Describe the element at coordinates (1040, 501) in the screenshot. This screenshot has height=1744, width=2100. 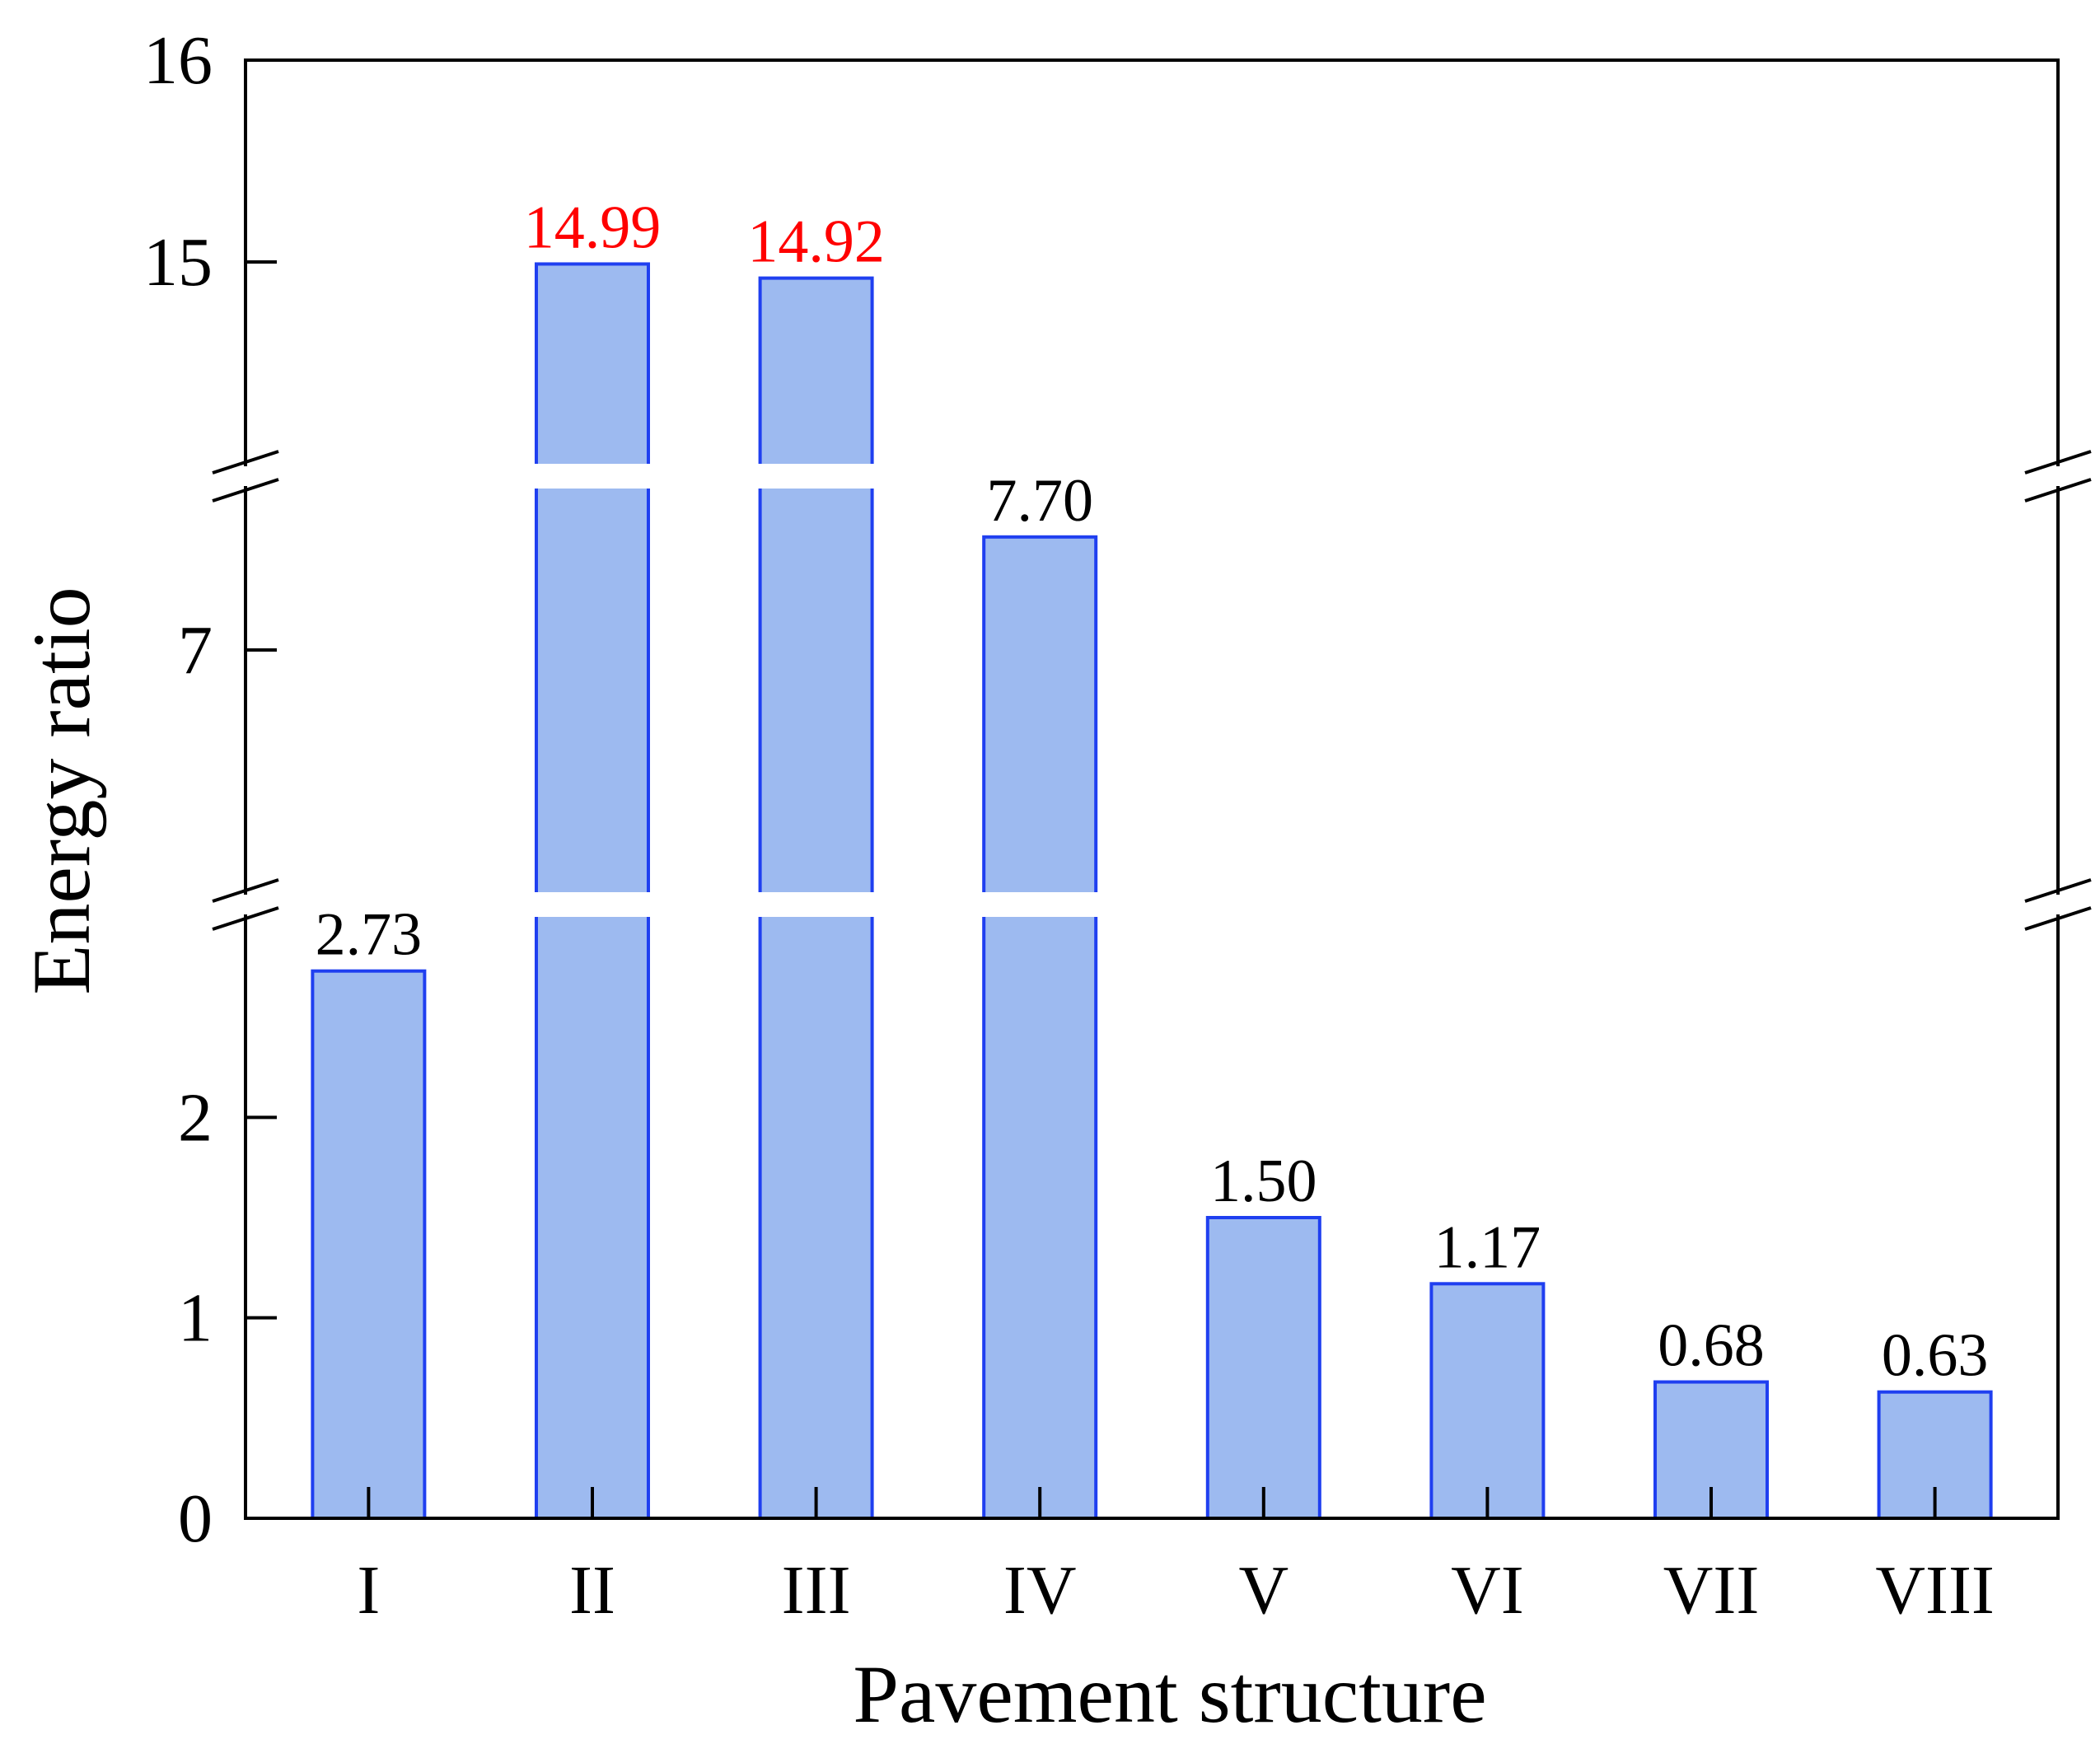
I see `data-label: 7.70` at that location.